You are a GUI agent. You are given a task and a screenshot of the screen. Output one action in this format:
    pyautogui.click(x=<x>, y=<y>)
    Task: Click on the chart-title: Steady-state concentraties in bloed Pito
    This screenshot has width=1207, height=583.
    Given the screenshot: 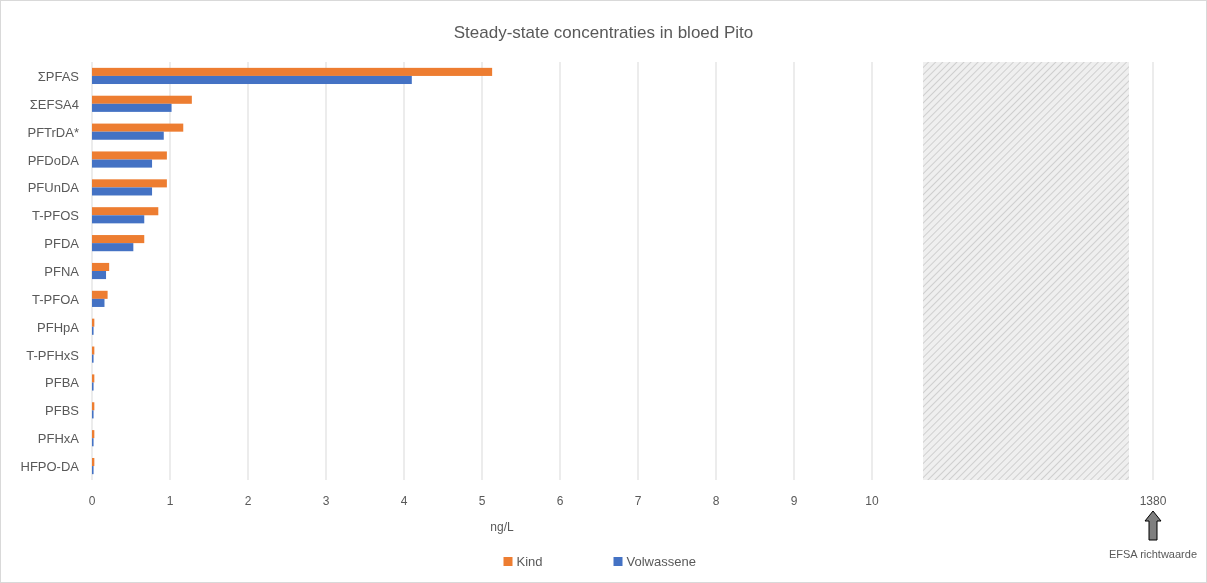 What is the action you would take?
    pyautogui.click(x=603, y=32)
    